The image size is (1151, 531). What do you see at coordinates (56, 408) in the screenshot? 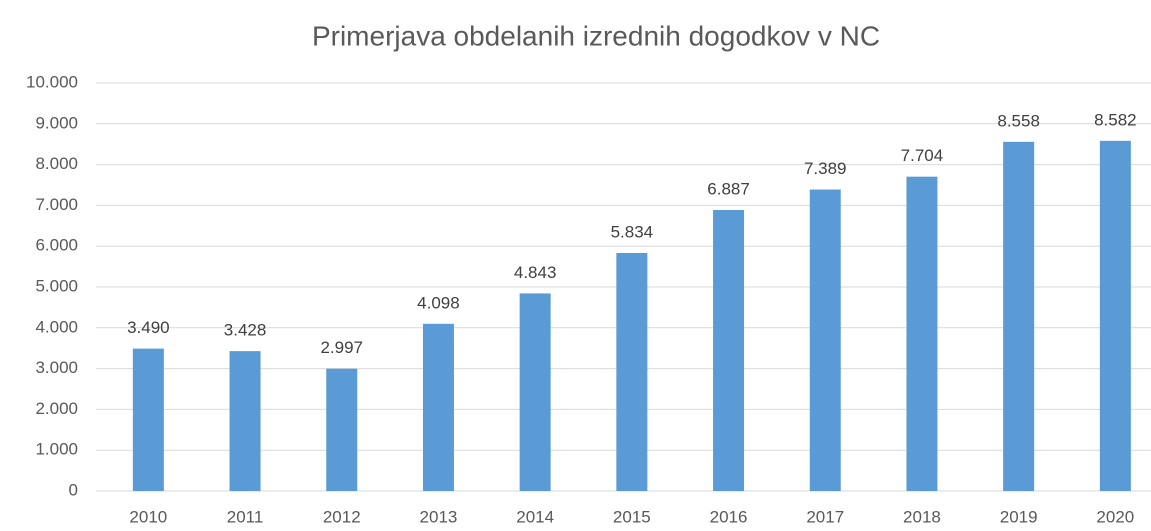
I see `y-tick-label: 2.000` at bounding box center [56, 408].